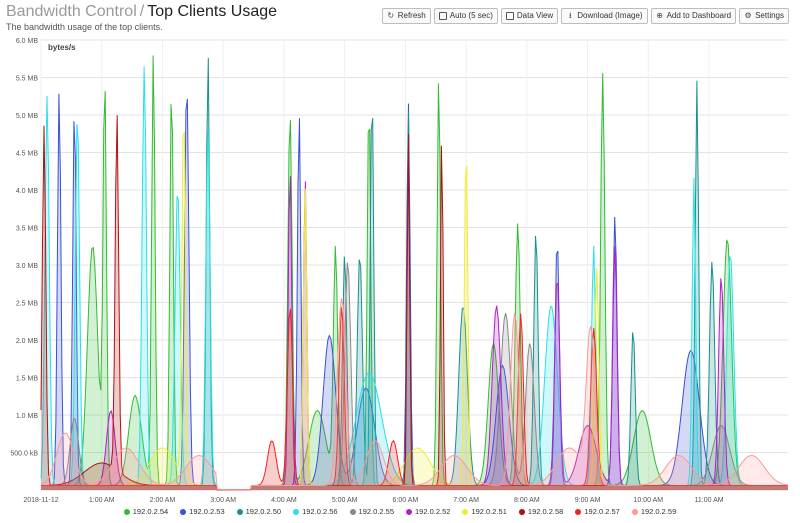  Describe the element at coordinates (27, 266) in the screenshot. I see `y-tick-label: 3.0 MB` at that location.